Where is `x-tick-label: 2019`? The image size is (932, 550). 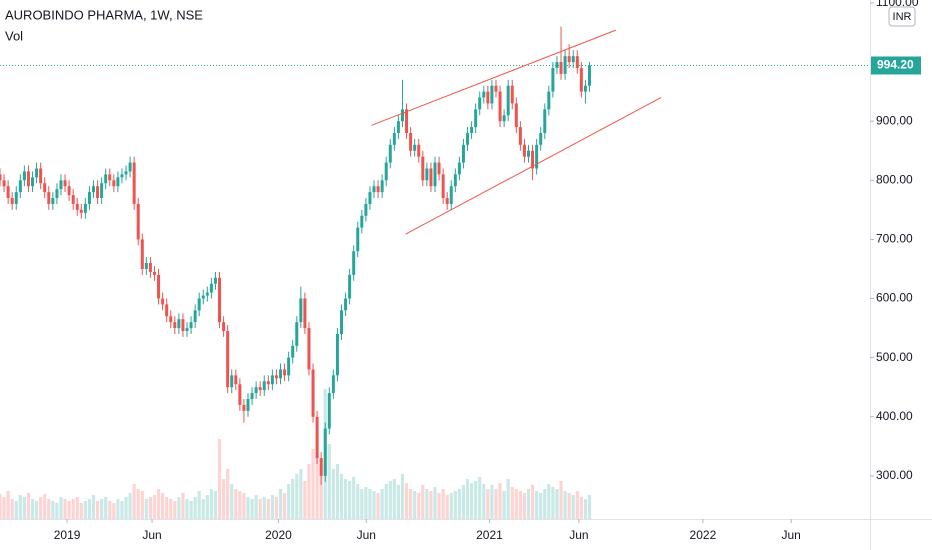 x-tick-label: 2019 is located at coordinates (67, 535).